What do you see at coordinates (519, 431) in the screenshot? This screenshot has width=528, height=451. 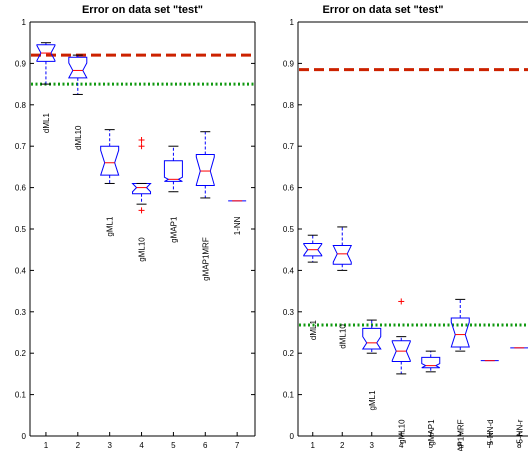 I see `category-label: 5-NN-r` at bounding box center [519, 431].